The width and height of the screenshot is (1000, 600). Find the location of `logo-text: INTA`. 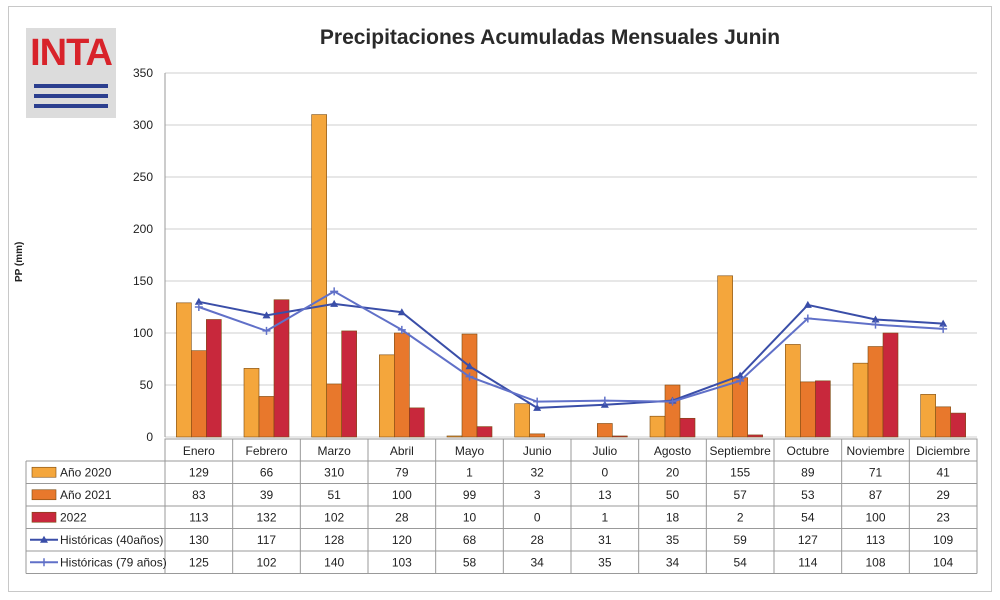

logo-text: INTA is located at coordinates (71, 53).